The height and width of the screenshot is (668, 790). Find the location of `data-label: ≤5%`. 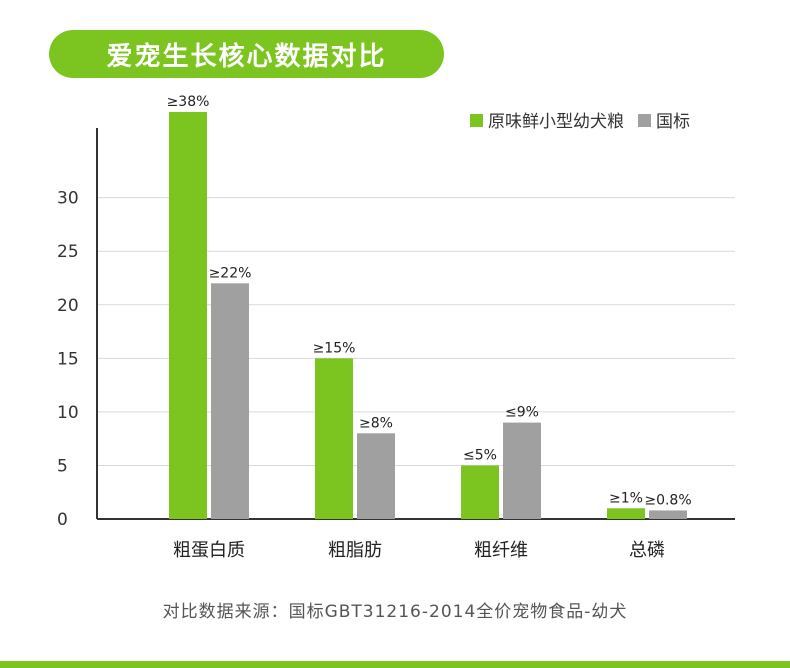

data-label: ≤5% is located at coordinates (480, 455).